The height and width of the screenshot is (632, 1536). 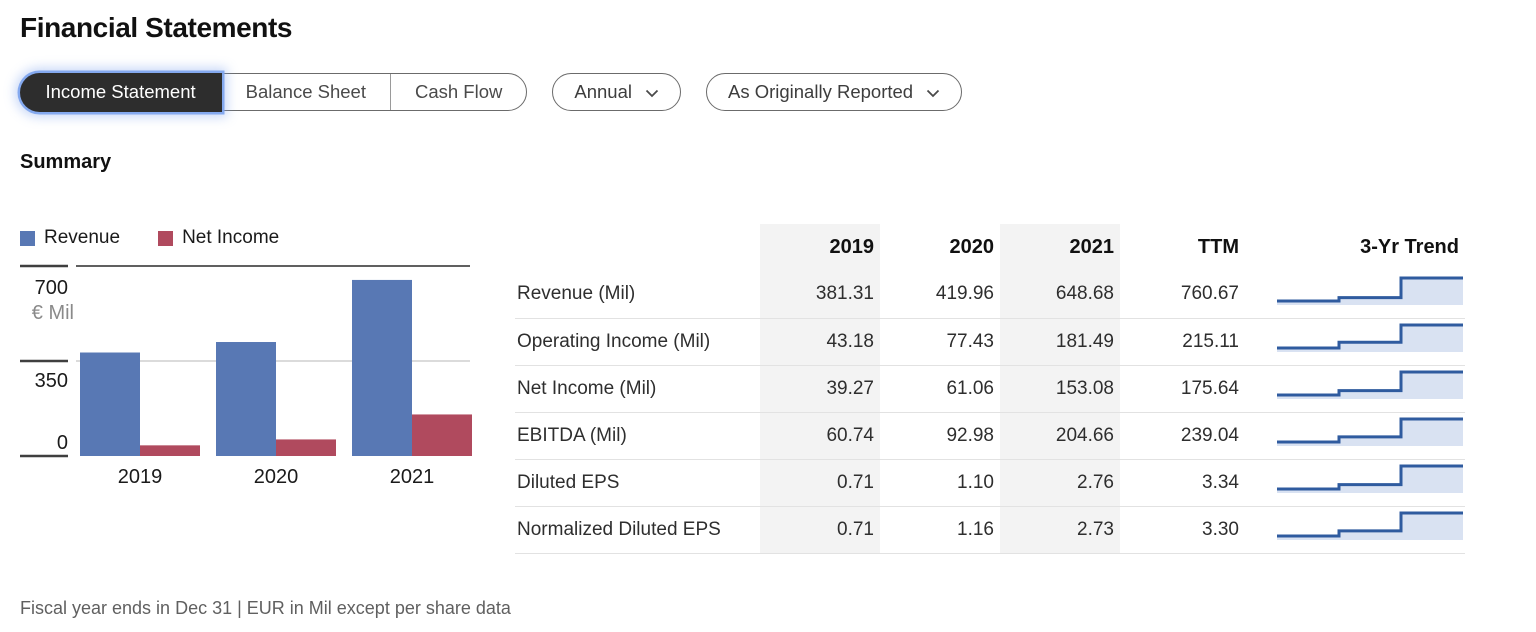 I want to click on table-row: Normalized Diluted EPS 0.71 1.16 2.73 3.30, so click(x=990, y=530).